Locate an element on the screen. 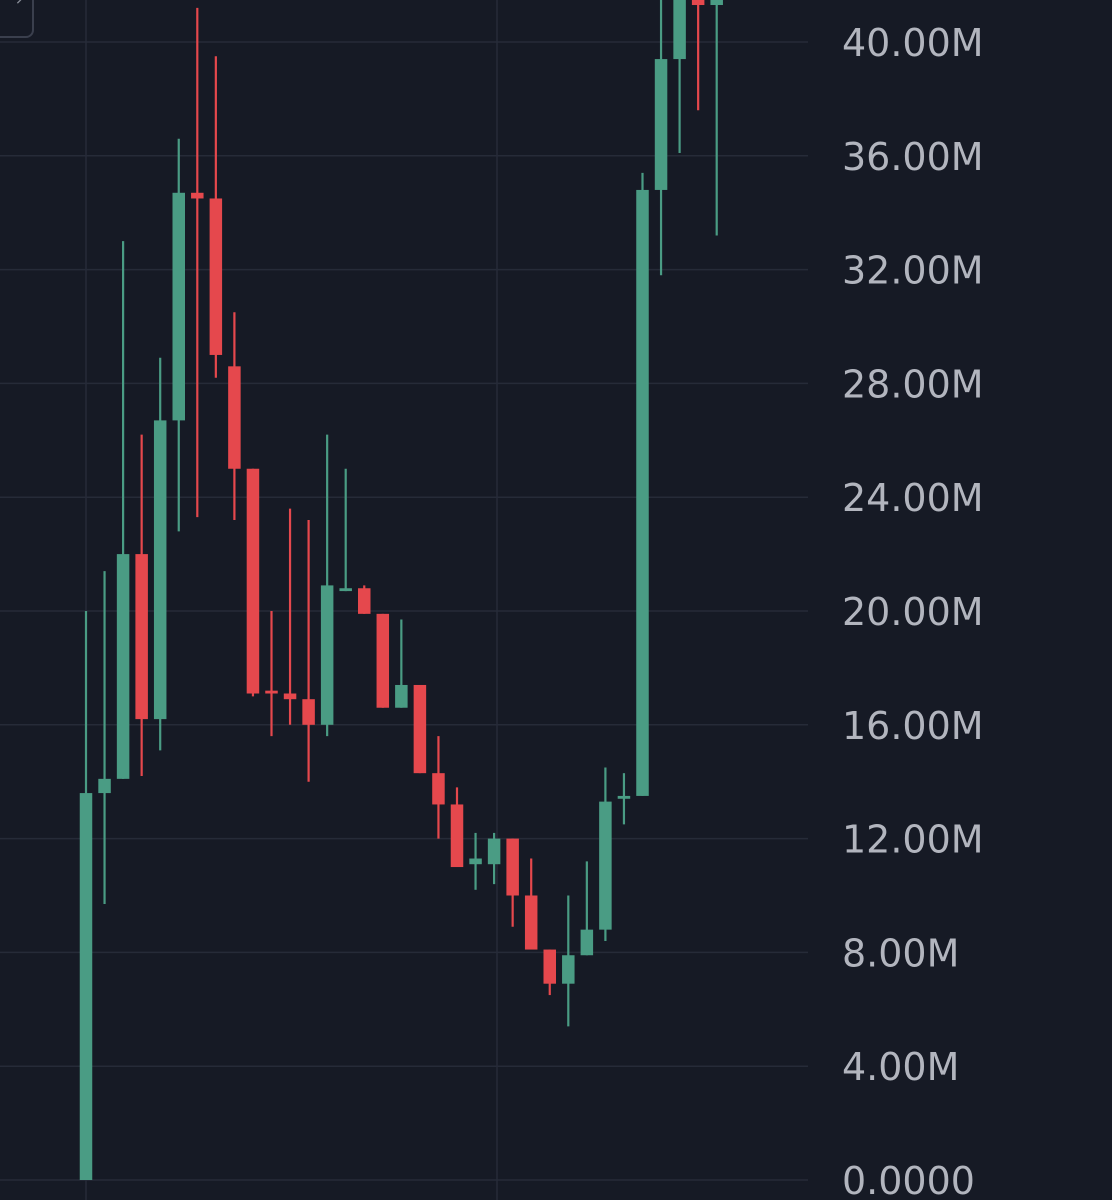  y-tick-label: 20.00M is located at coordinates (913, 612).